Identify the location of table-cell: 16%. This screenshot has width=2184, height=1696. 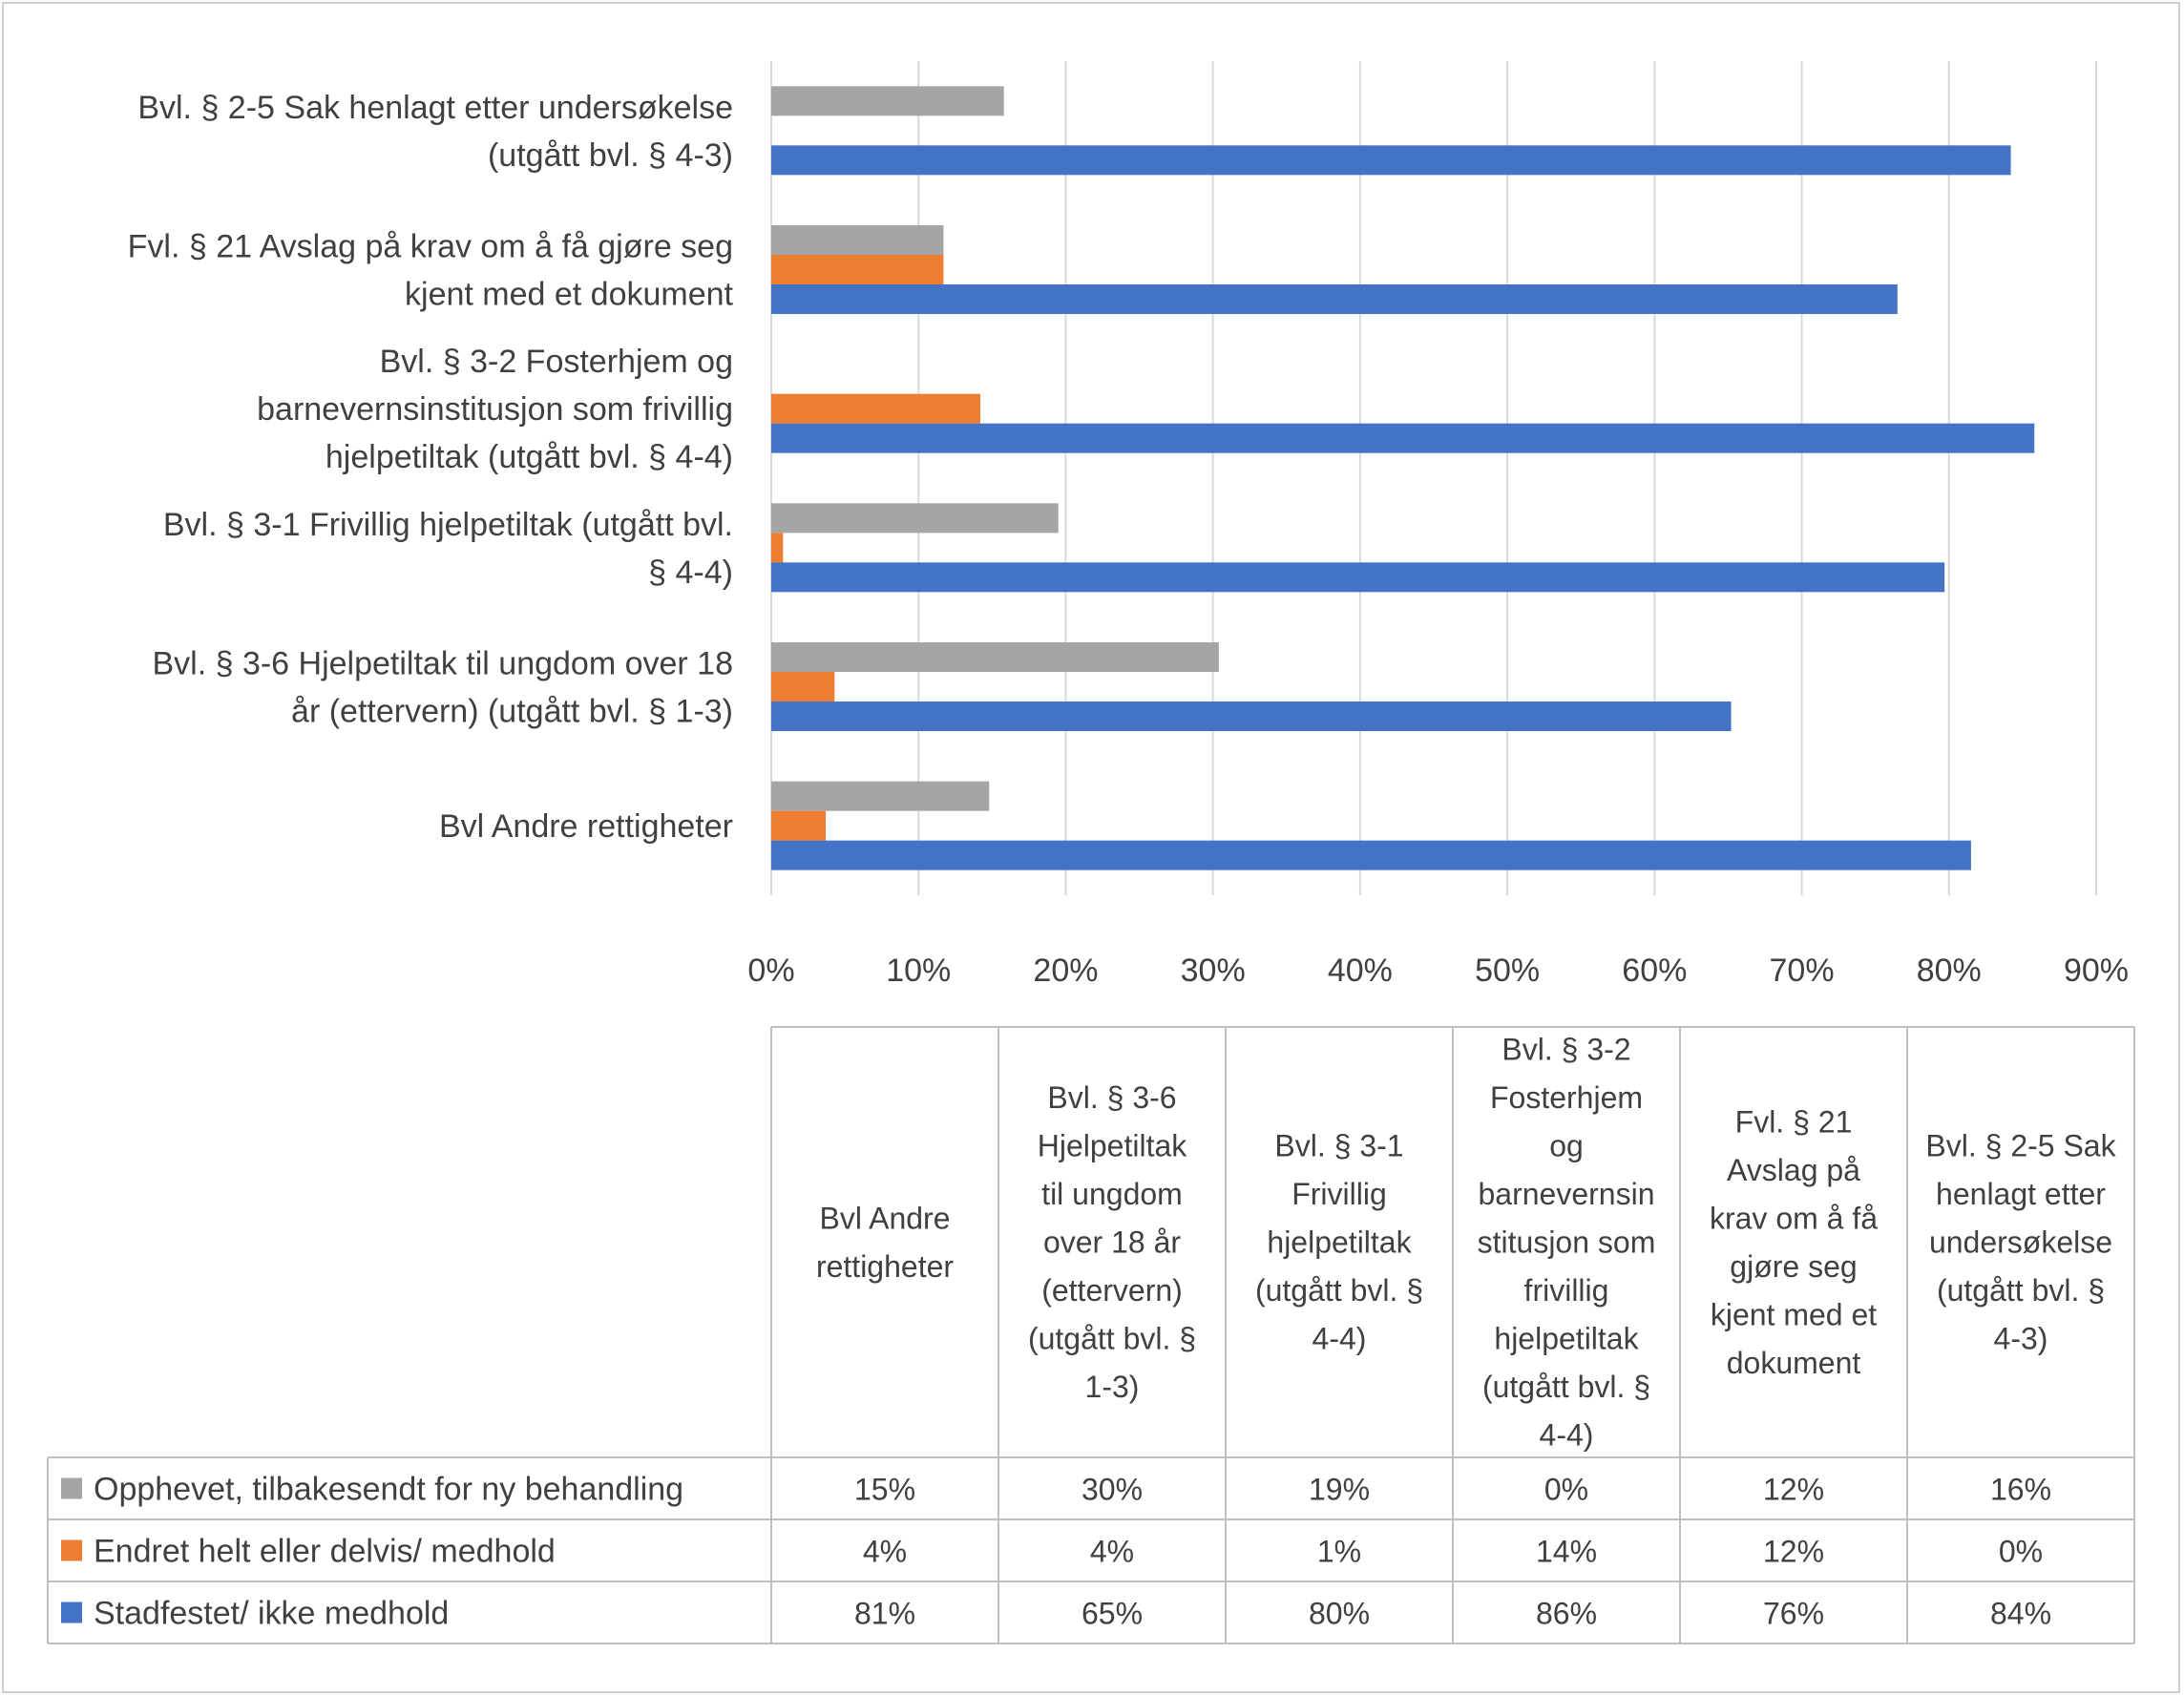
(2021, 1490).